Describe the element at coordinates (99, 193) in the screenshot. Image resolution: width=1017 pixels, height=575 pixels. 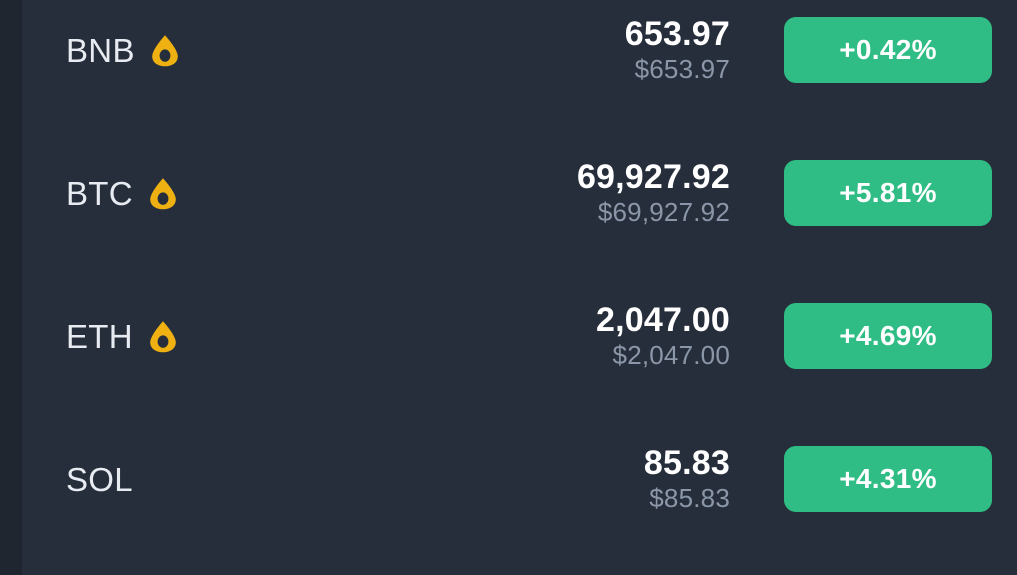
I see `ticker-symbol: BTC` at that location.